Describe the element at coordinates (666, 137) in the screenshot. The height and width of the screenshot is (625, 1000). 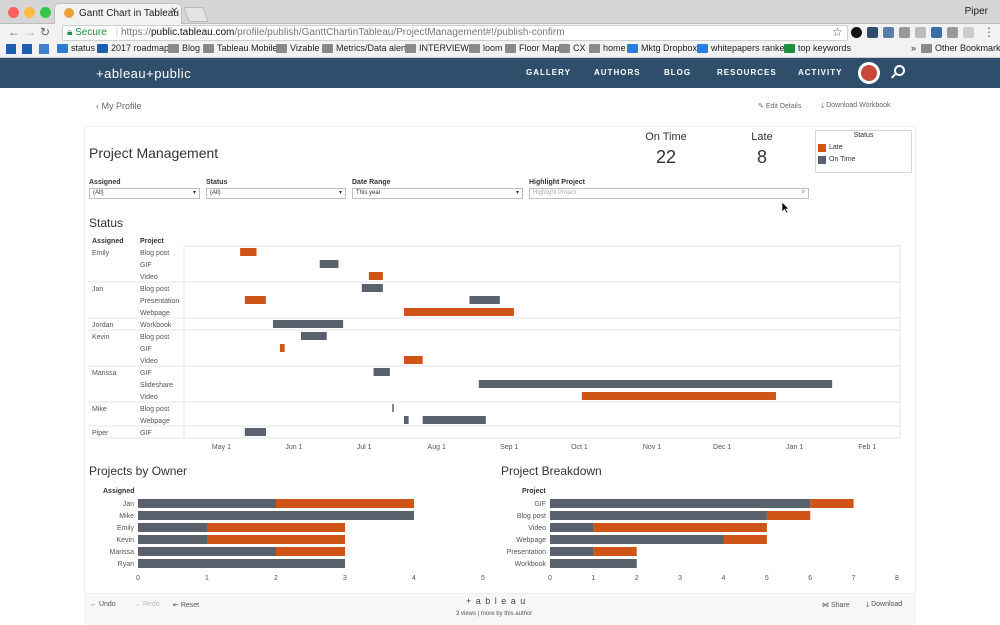
I see `kpi-on-time-label: On Time` at that location.